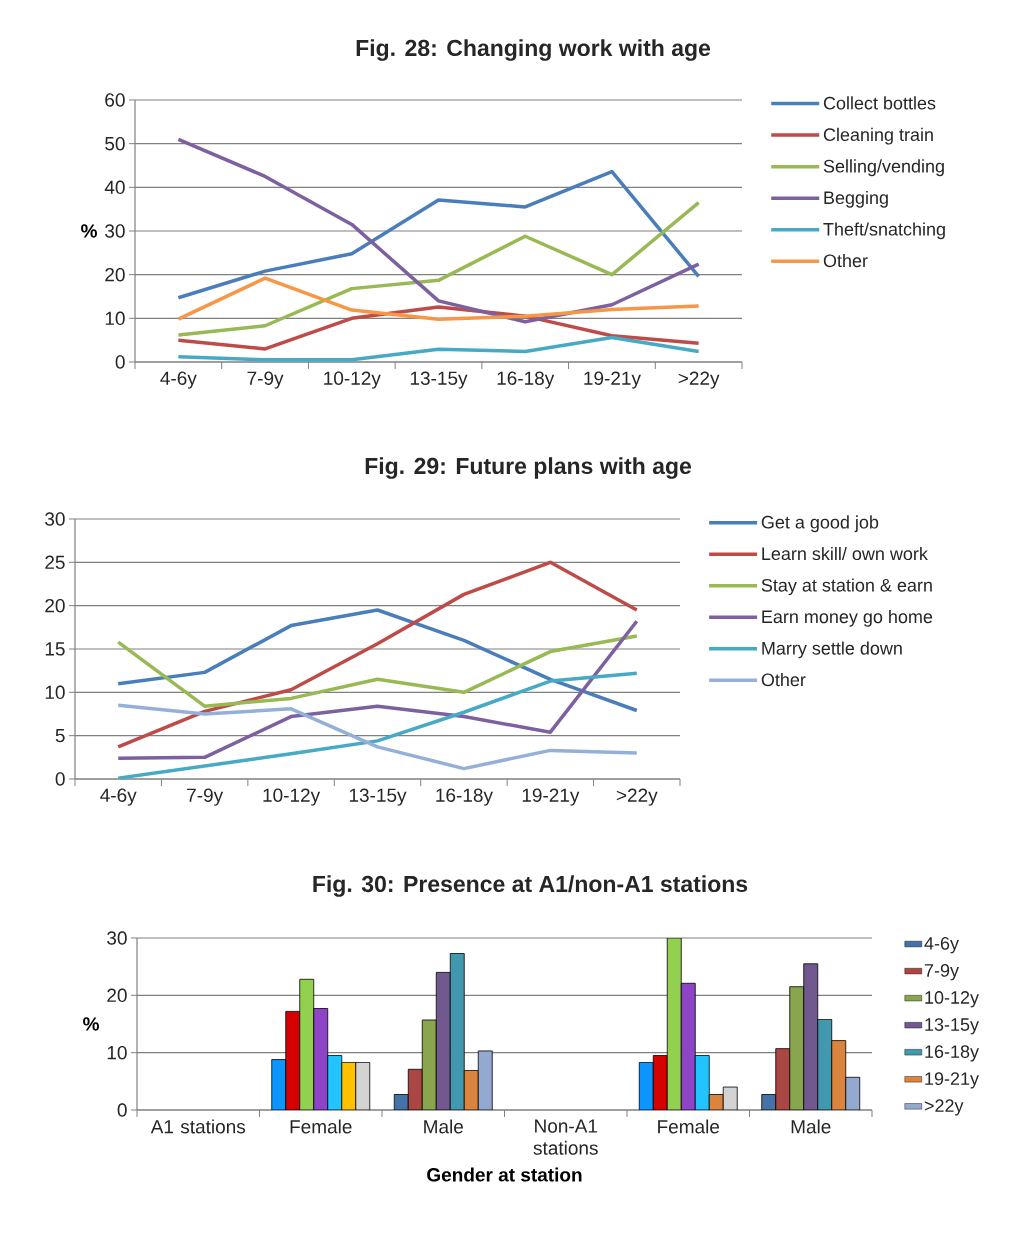 The image size is (1028, 1254). What do you see at coordinates (952, 1053) in the screenshot?
I see `legend-label: 16-18y` at bounding box center [952, 1053].